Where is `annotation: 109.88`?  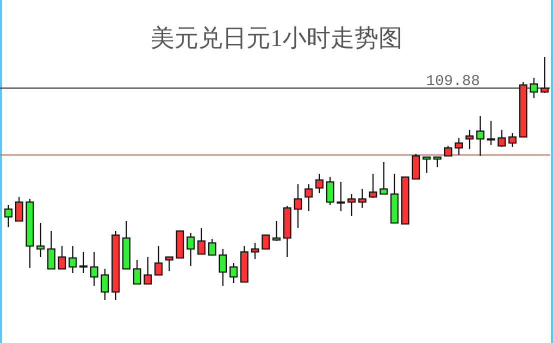 annotation: 109.88 is located at coordinates (453, 81).